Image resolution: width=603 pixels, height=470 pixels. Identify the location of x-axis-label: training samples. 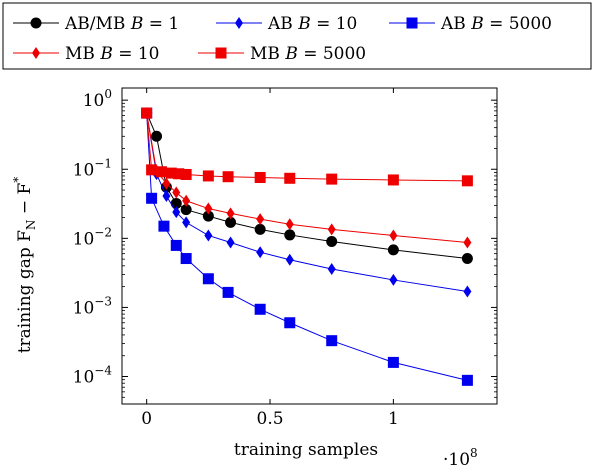
(306, 450).